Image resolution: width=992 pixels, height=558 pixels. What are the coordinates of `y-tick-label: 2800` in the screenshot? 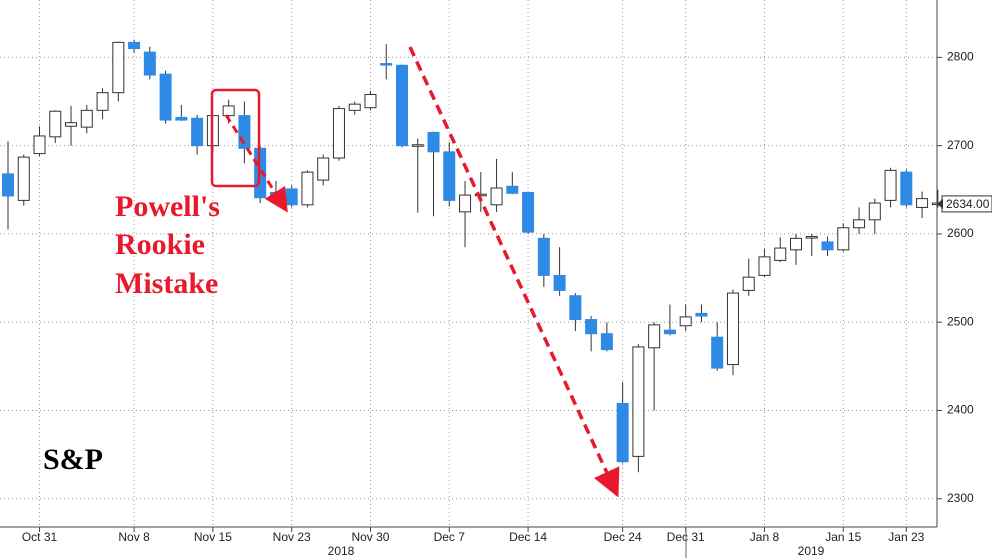 It's located at (960, 57).